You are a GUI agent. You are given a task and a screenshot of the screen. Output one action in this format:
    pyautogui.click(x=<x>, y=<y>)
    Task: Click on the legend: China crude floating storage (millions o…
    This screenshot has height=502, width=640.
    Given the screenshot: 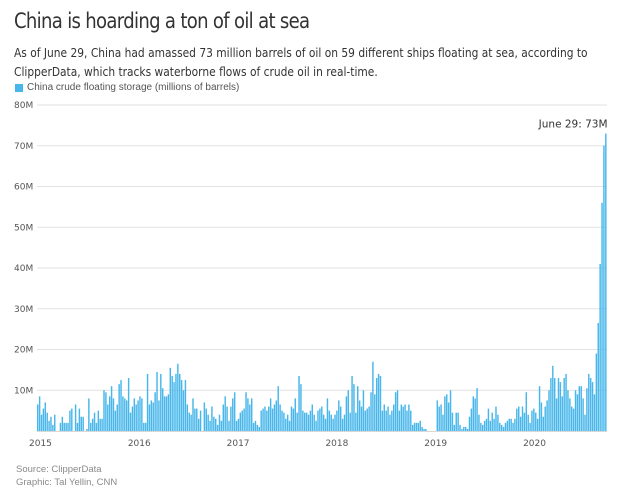 What is the action you would take?
    pyautogui.click(x=127, y=87)
    